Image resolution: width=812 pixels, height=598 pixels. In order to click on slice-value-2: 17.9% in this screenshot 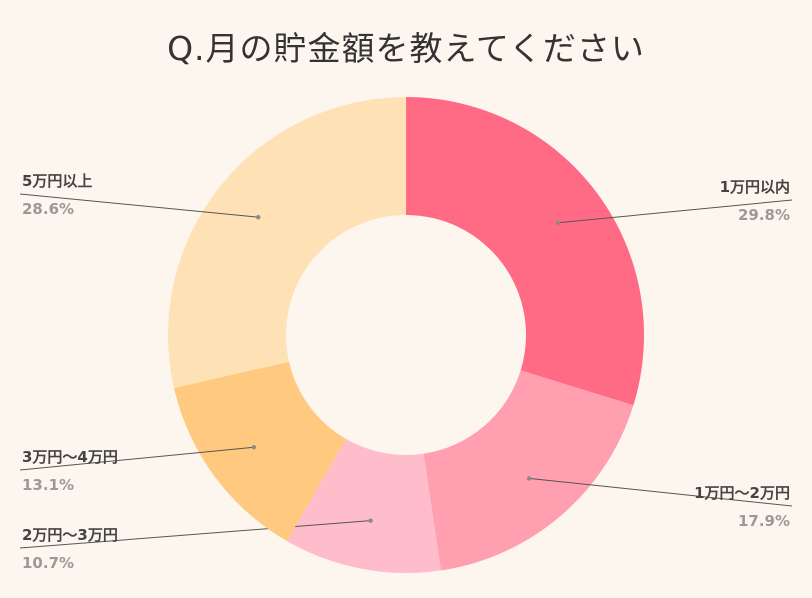, I will do `click(764, 521)`.